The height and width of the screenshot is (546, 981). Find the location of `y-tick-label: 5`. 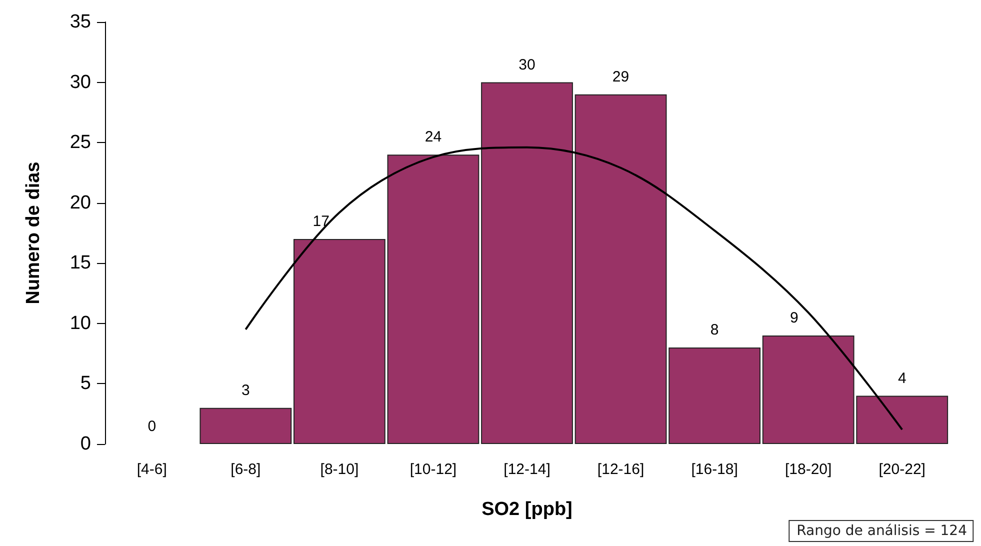

y-tick-label: 5 is located at coordinates (85, 383).